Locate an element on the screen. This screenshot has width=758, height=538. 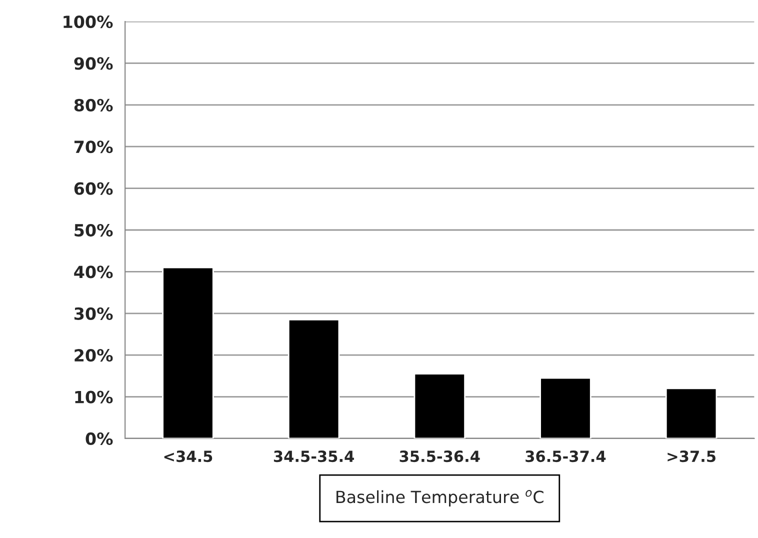
x-tick-label: >37.5 is located at coordinates (692, 456).